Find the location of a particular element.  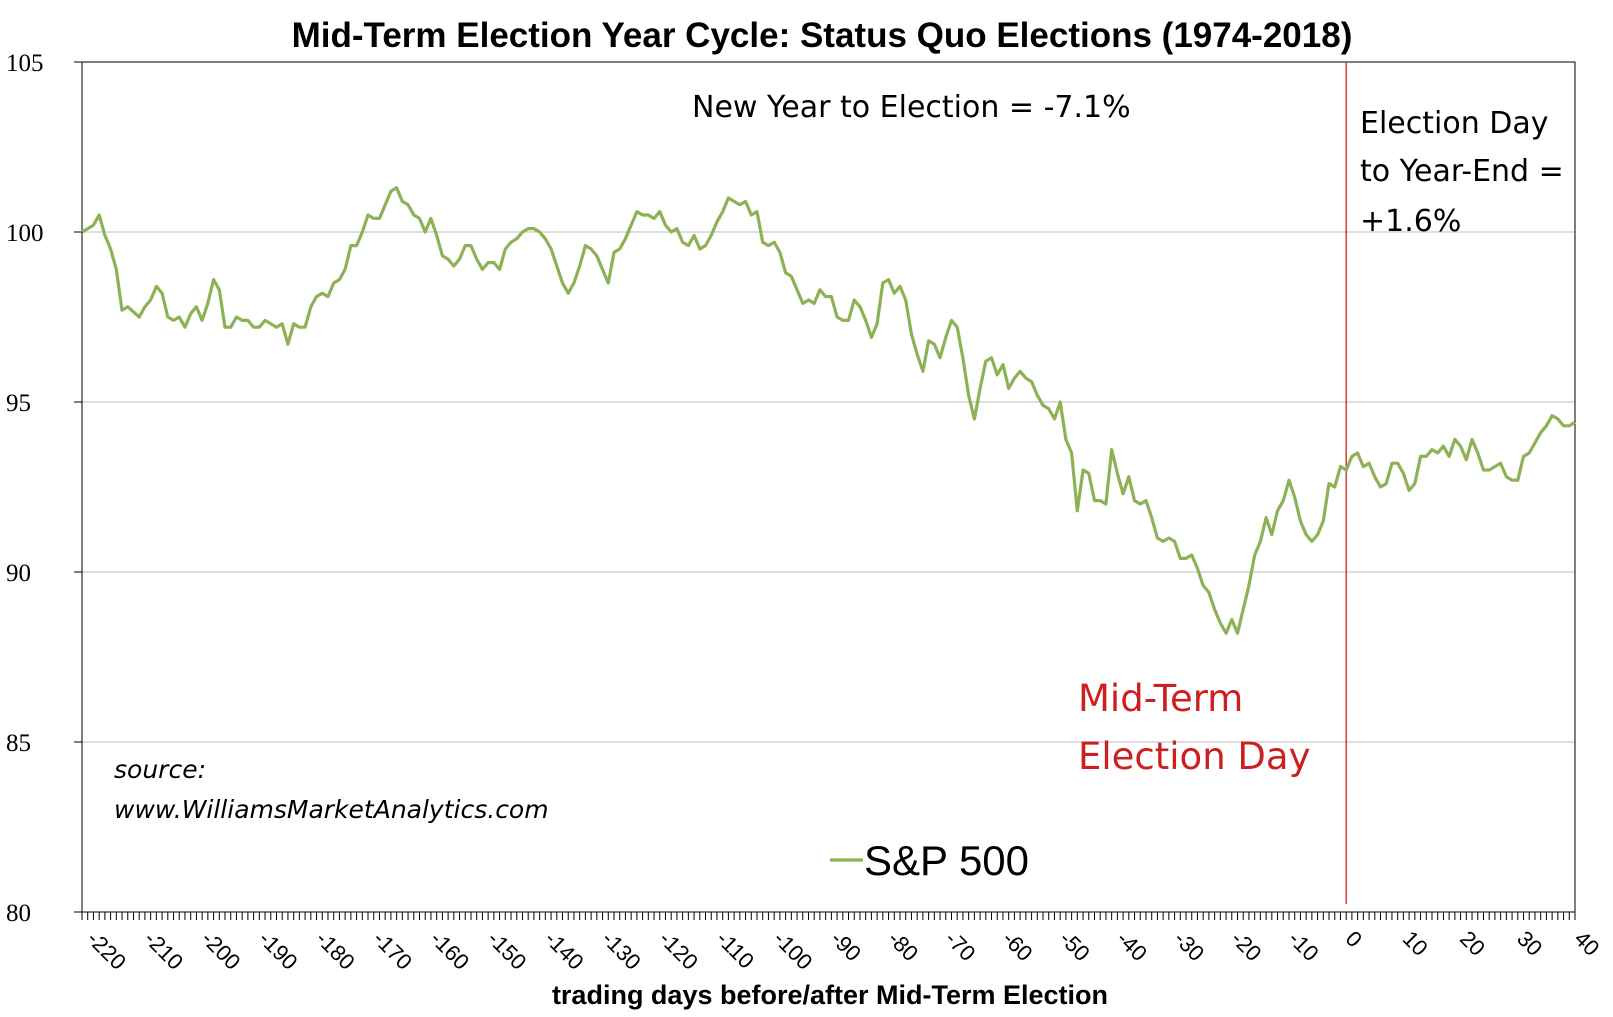

xtick-label--220: -220 is located at coordinates (106, 950).